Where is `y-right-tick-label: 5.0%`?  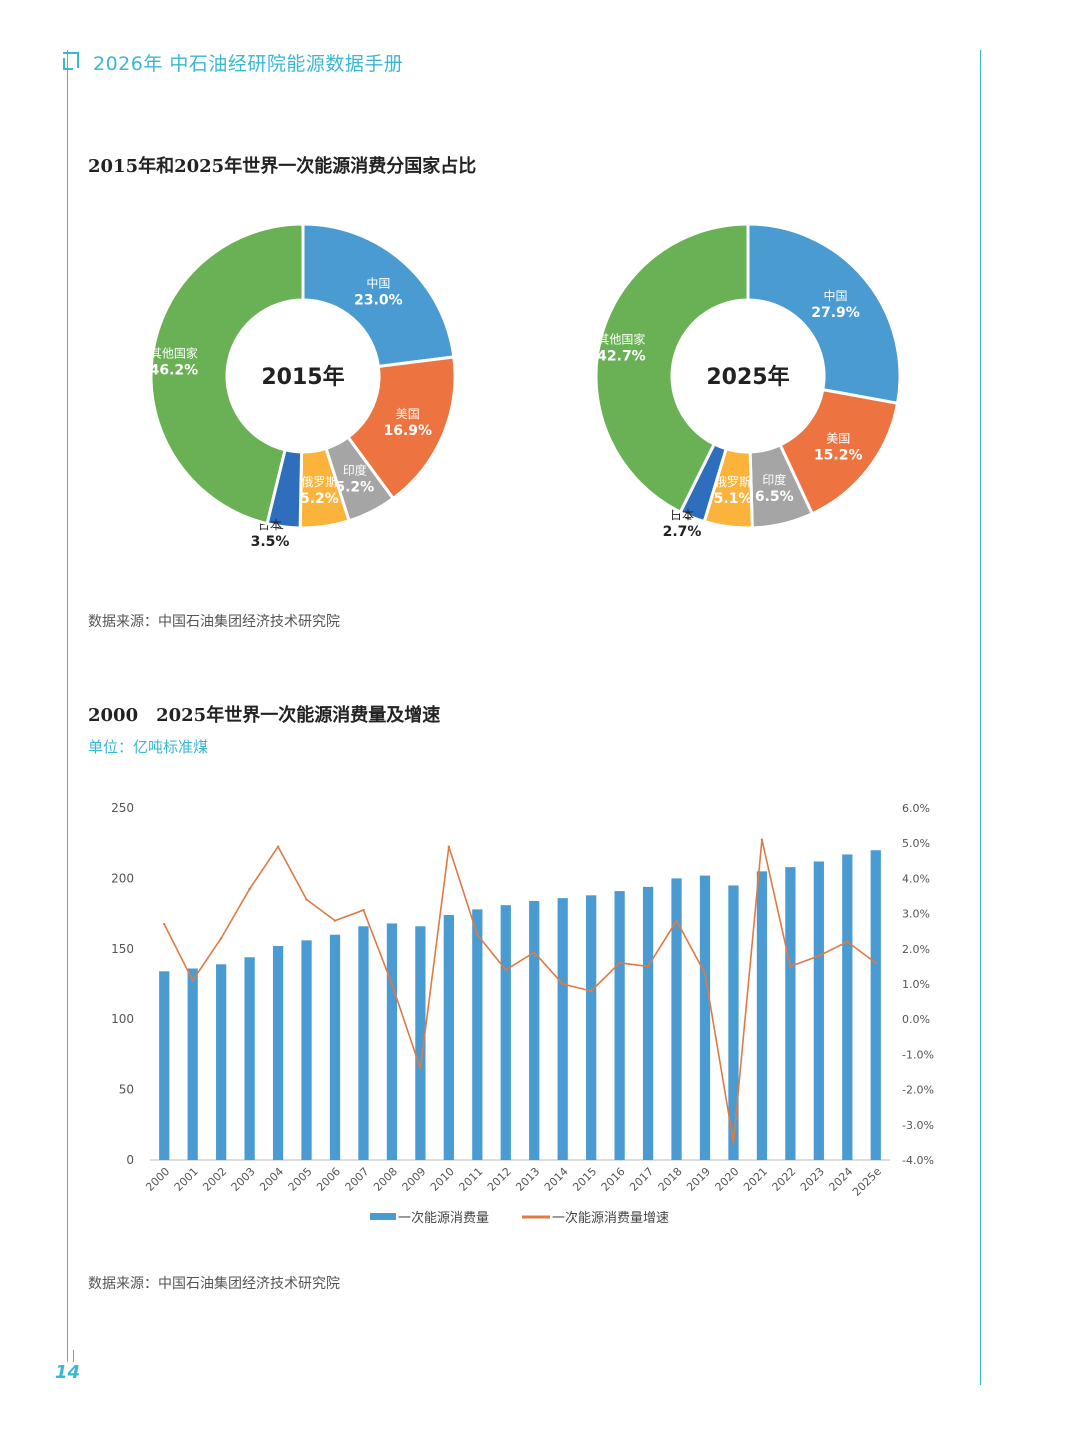 y-right-tick-label: 5.0% is located at coordinates (916, 843).